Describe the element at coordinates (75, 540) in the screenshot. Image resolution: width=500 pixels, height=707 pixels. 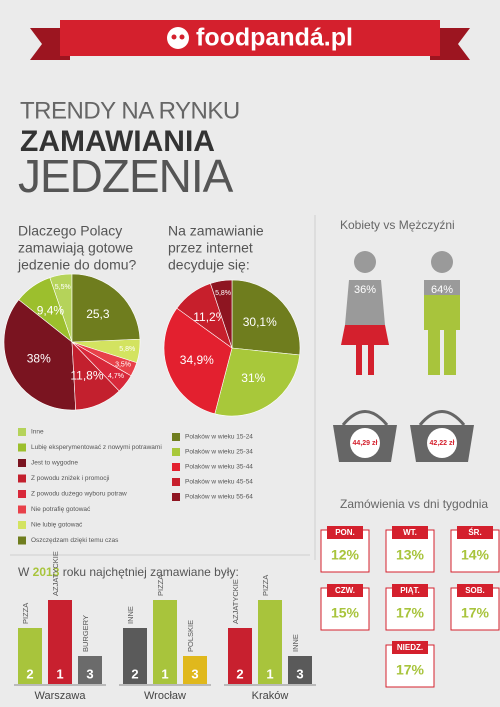
I see `legend-label: Oszczędzam dzięki temu czas` at that location.